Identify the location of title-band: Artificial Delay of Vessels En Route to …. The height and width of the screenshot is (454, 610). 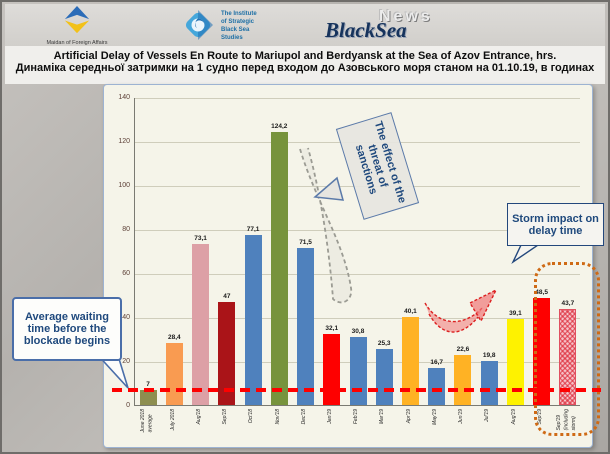
(305, 65).